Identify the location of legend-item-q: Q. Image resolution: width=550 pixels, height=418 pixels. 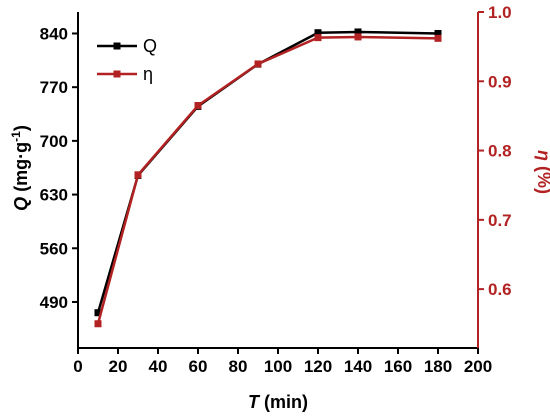
(127, 46).